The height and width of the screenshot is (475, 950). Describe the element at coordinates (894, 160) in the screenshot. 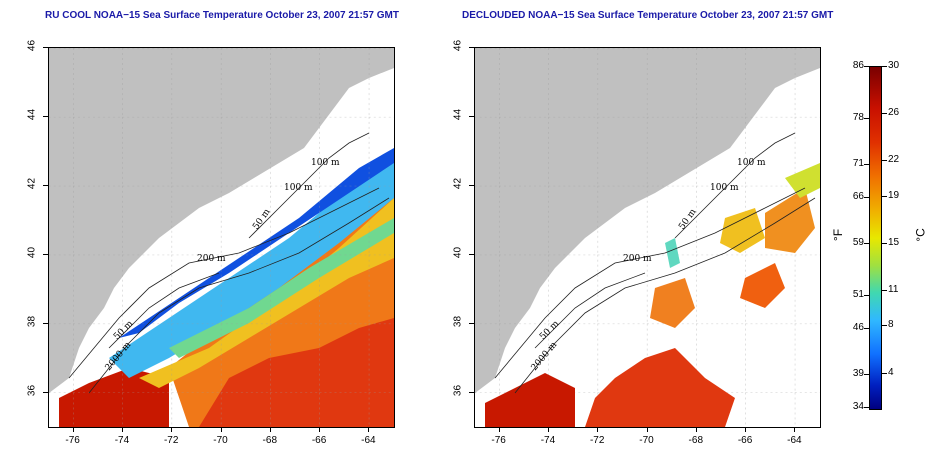

I see `colorbar-celsius-label: 22` at that location.